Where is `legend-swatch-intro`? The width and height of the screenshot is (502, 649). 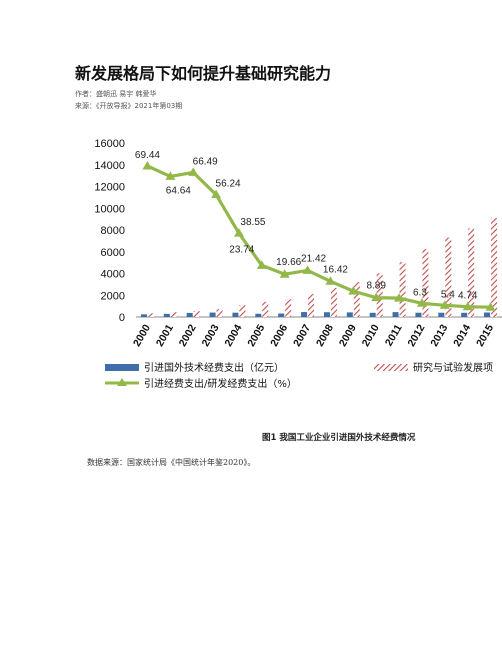 legend-swatch-intro is located at coordinates (122, 367).